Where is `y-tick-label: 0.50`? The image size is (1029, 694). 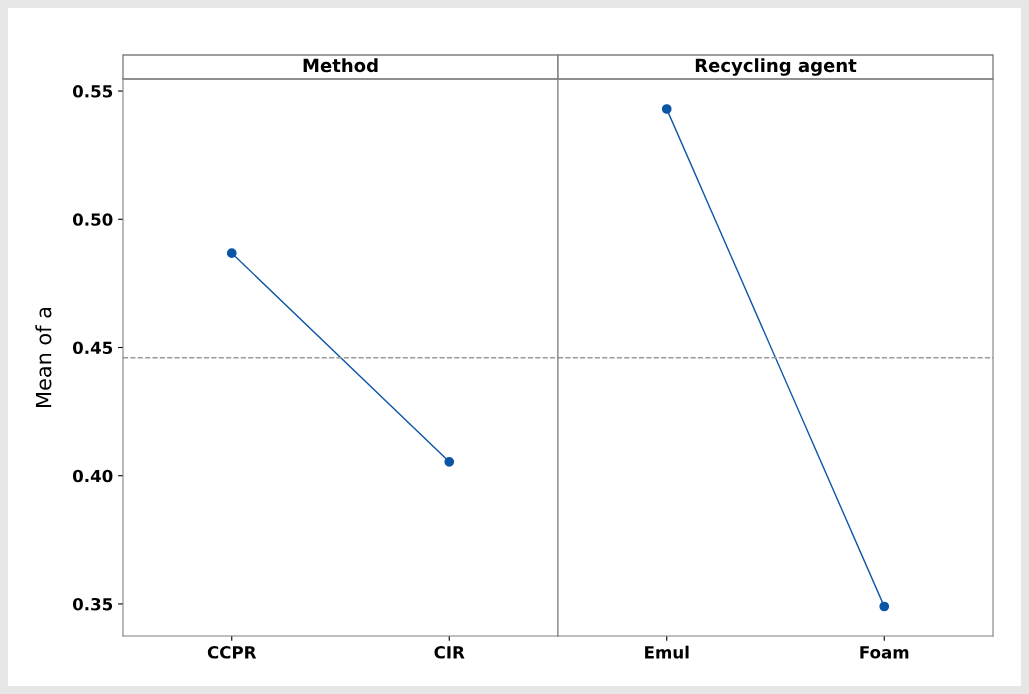
y-tick-label: 0.50 is located at coordinates (92, 219).